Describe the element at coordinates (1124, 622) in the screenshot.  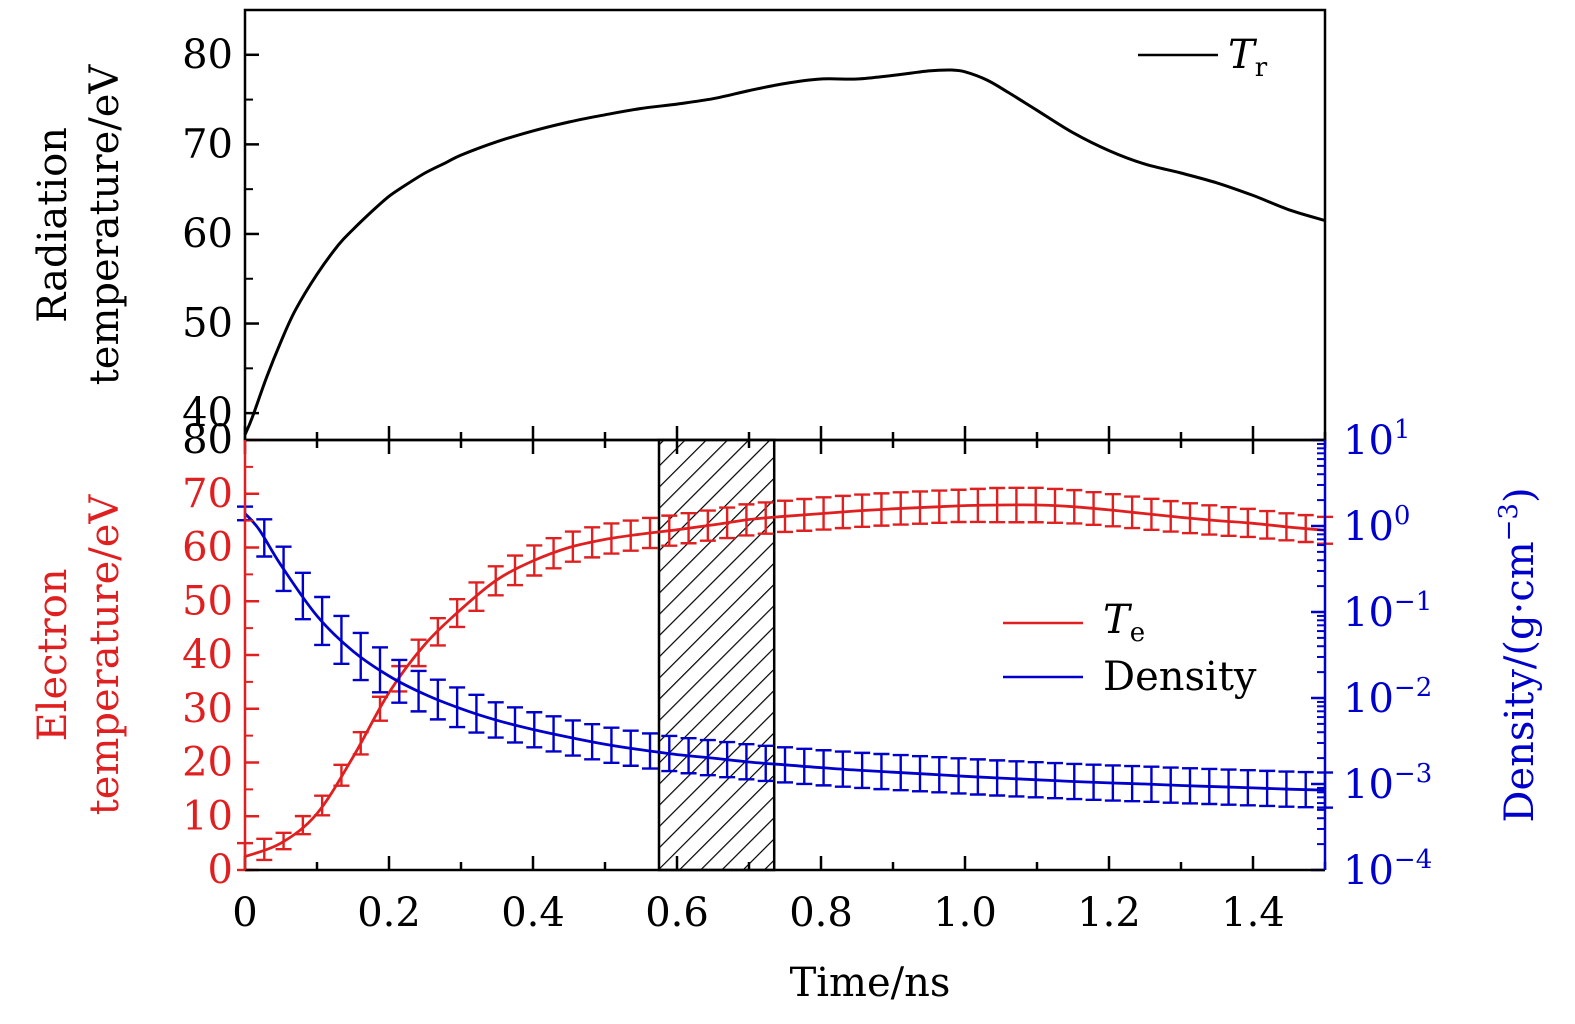
I see `legend-temperature-label: Te` at that location.